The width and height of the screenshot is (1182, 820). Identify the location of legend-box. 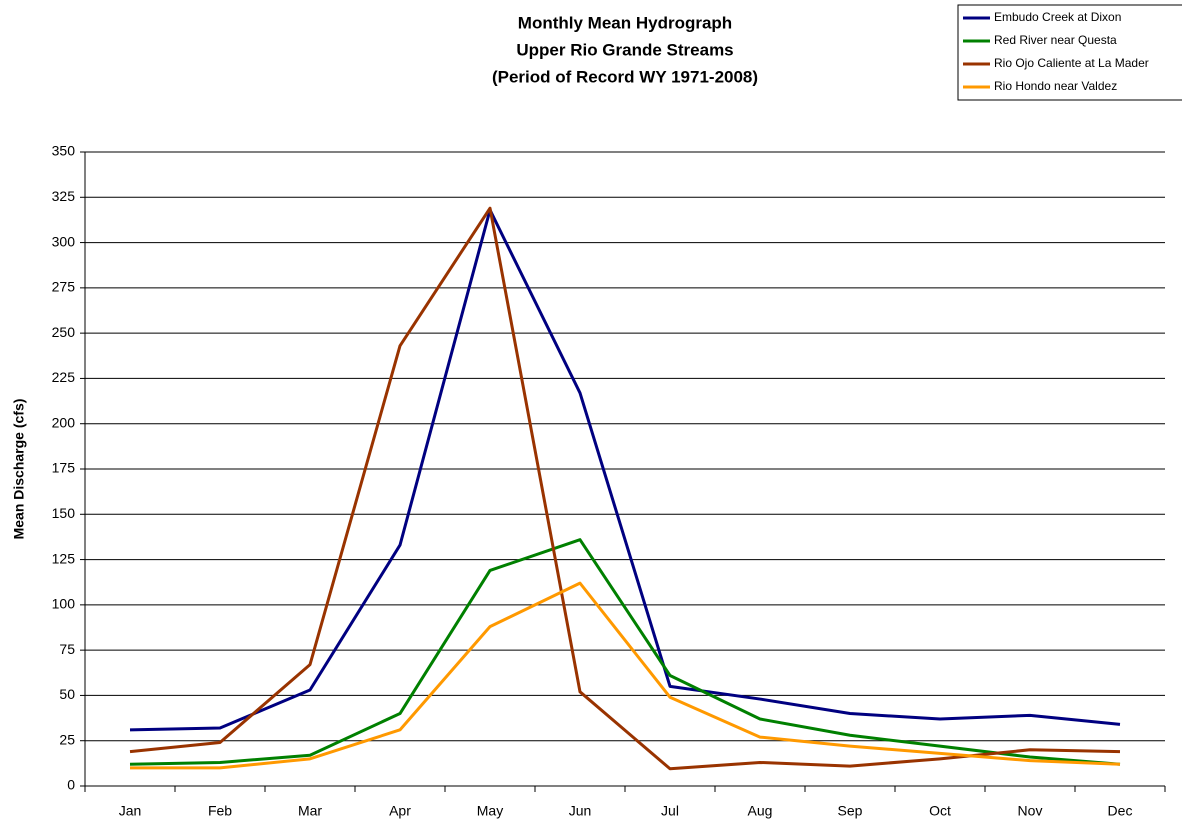
(1069, 52).